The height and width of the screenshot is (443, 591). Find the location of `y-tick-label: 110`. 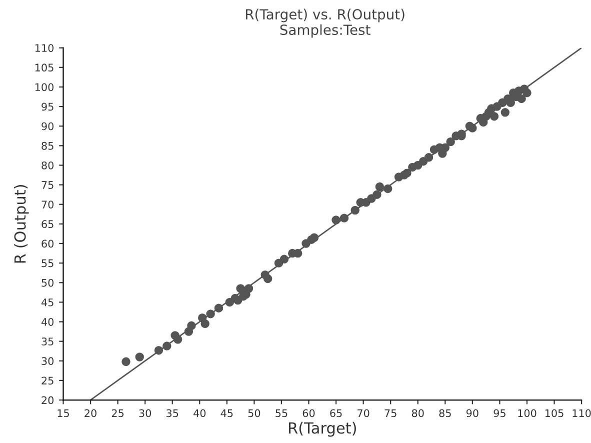

y-tick-label: 110 is located at coordinates (44, 48).